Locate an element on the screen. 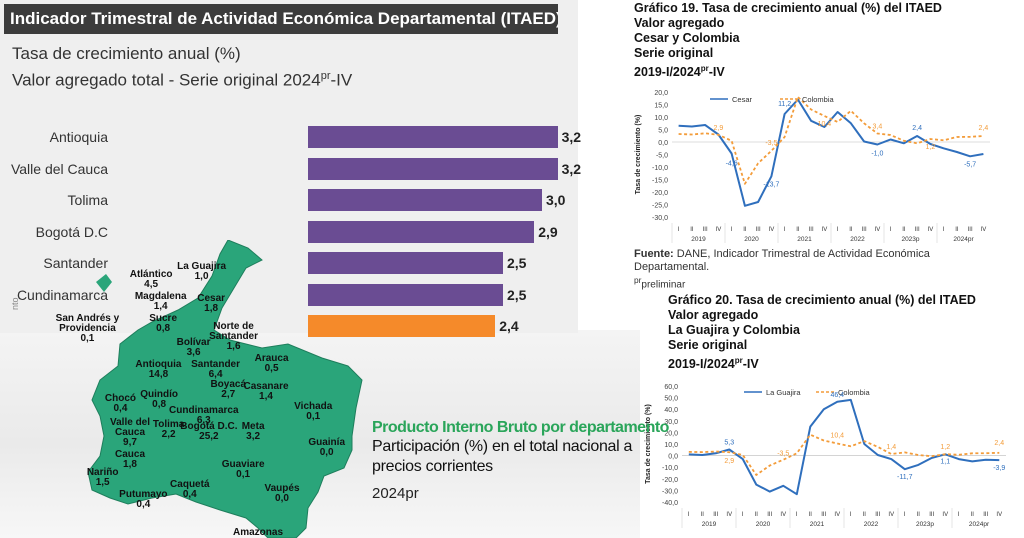  department-label: Vichada 0,1 is located at coordinates (313, 411).